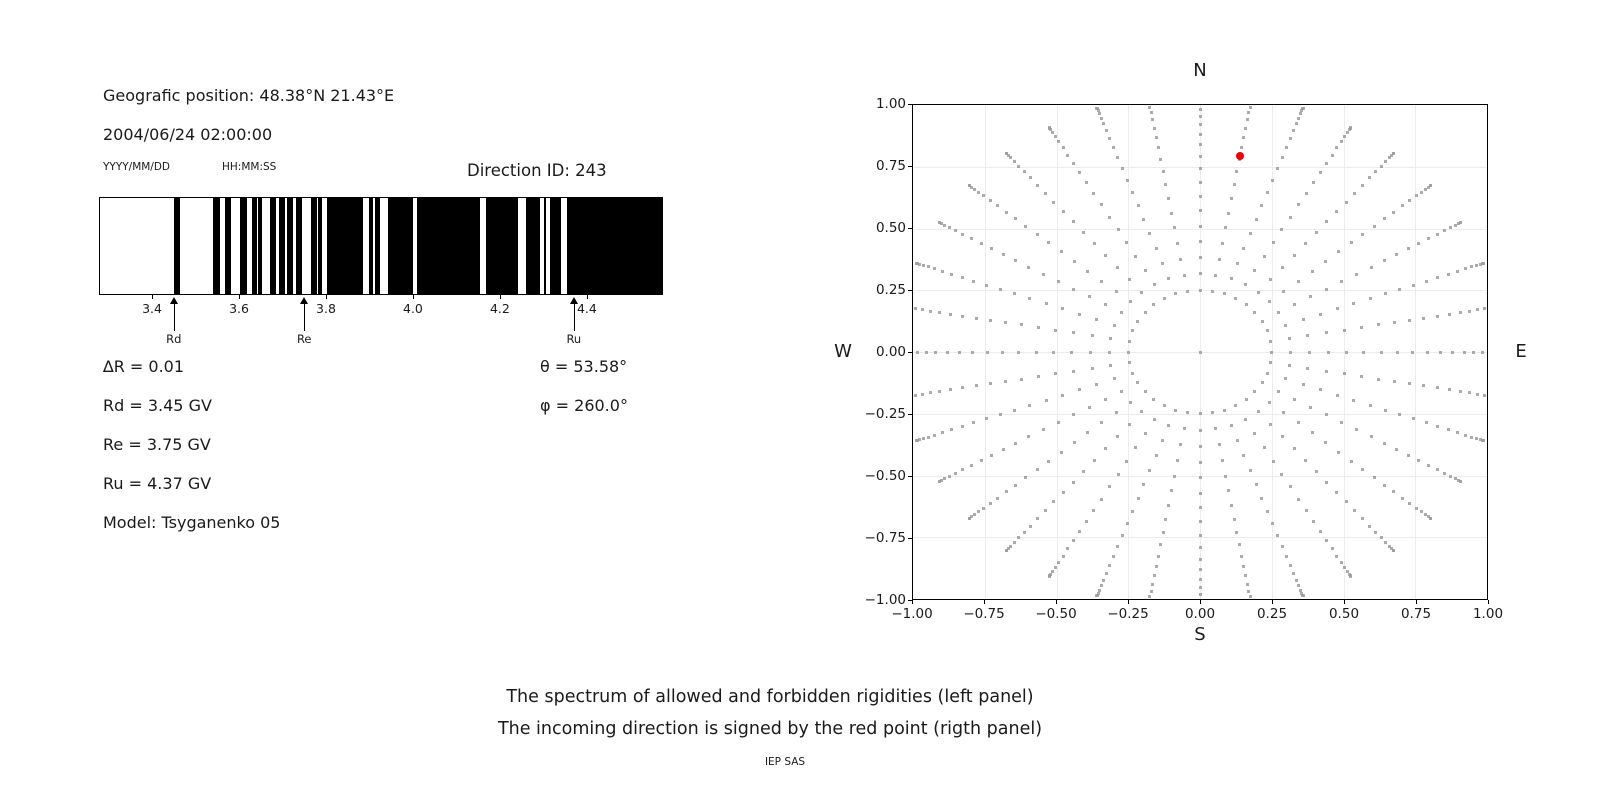 This screenshot has height=800, width=1600. Describe the element at coordinates (912, 614) in the screenshot. I see `x-axis-tick-label: −1.00` at that location.